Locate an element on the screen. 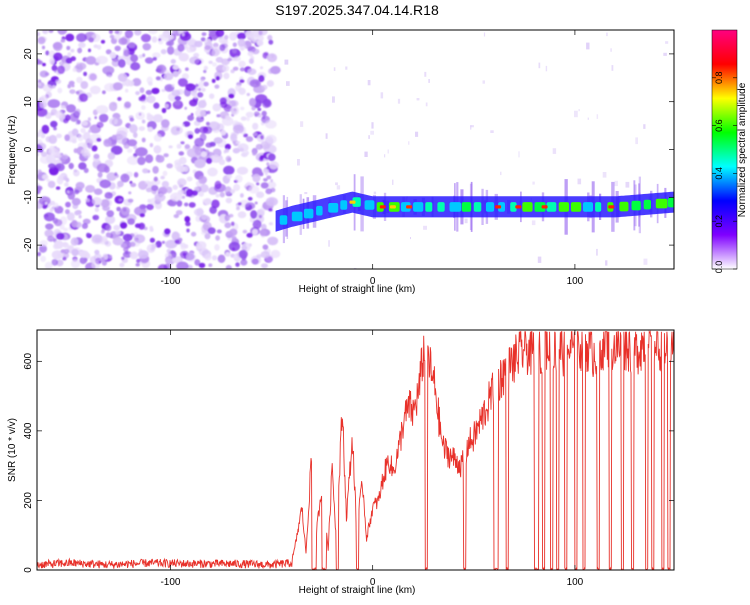 The image size is (750, 605). x-tick-label: 100 is located at coordinates (575, 582).